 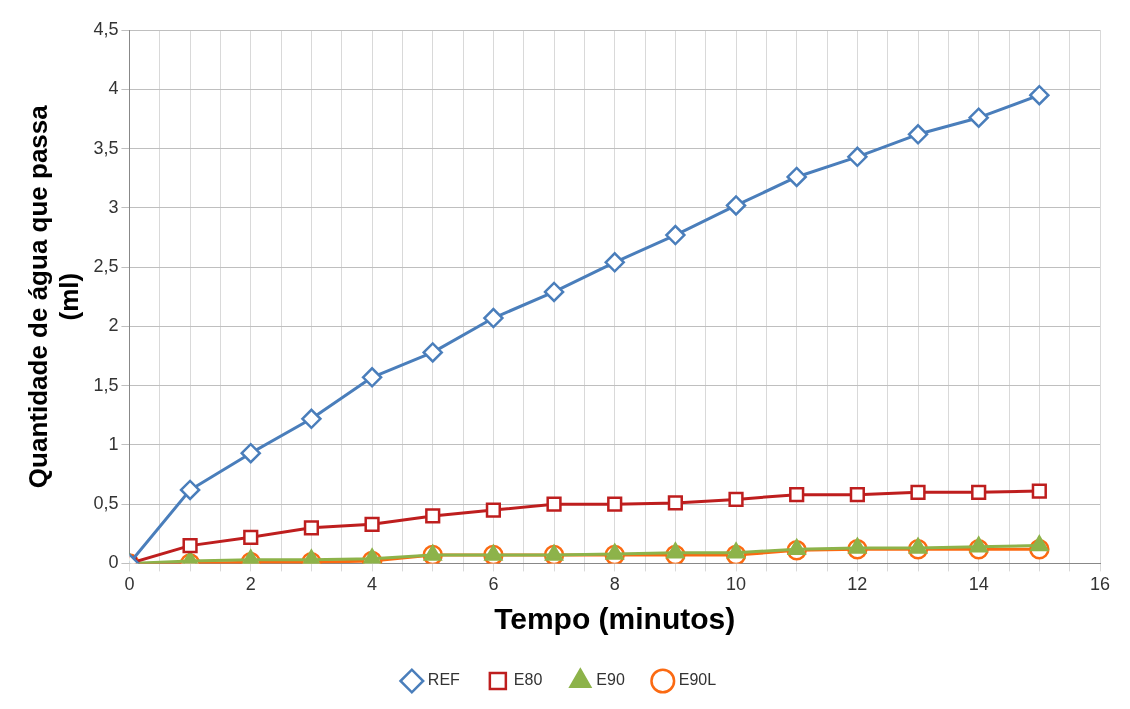 What do you see at coordinates (372, 584) in the screenshot?
I see `x-tick-label: 4` at bounding box center [372, 584].